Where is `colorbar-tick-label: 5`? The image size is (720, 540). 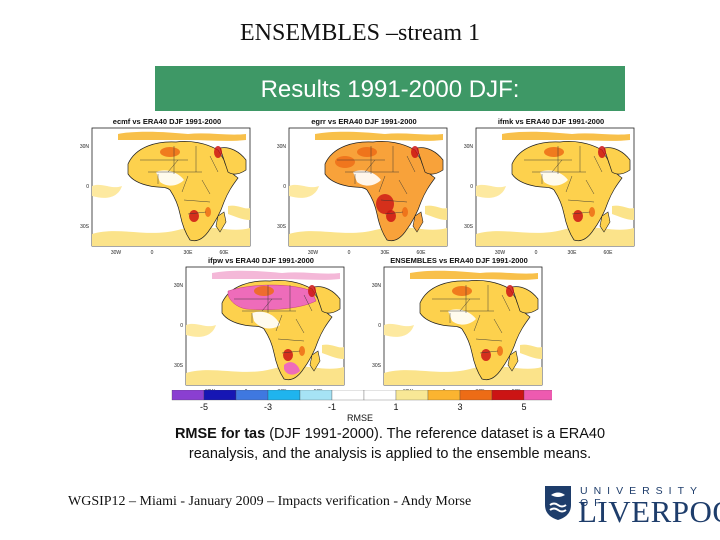
colorbar-tick-label: 5 is located at coordinates (523, 407).